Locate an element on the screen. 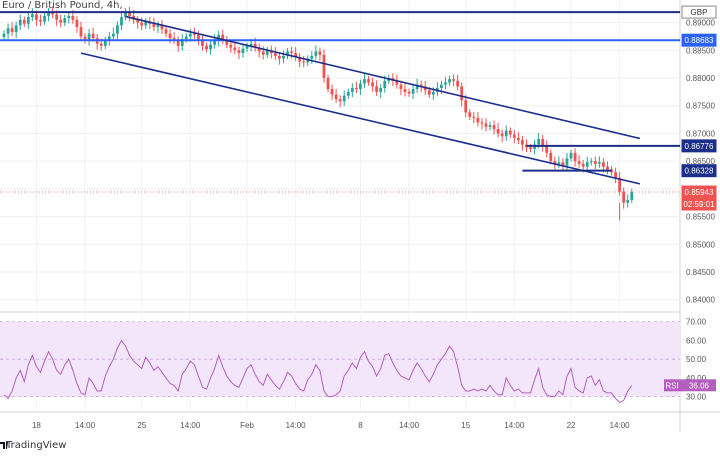 This screenshot has width=720, height=461. countdown-label-bg is located at coordinates (699, 204).